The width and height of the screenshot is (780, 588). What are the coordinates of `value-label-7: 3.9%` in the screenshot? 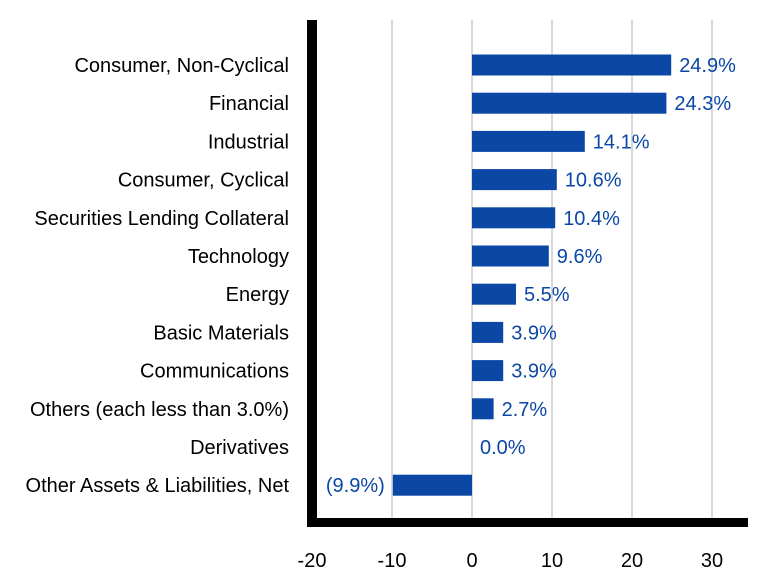 It's located at (534, 333).